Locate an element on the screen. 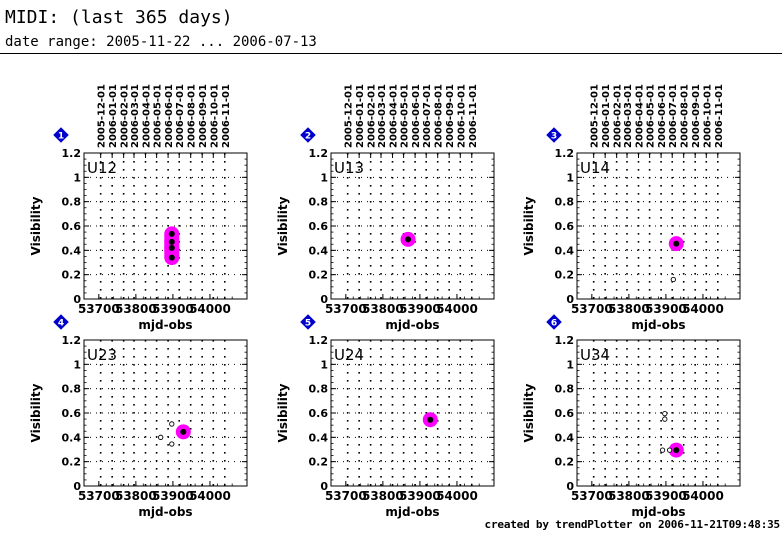 The width and height of the screenshot is (782, 542). badge-number: 2 is located at coordinates (308, 137).